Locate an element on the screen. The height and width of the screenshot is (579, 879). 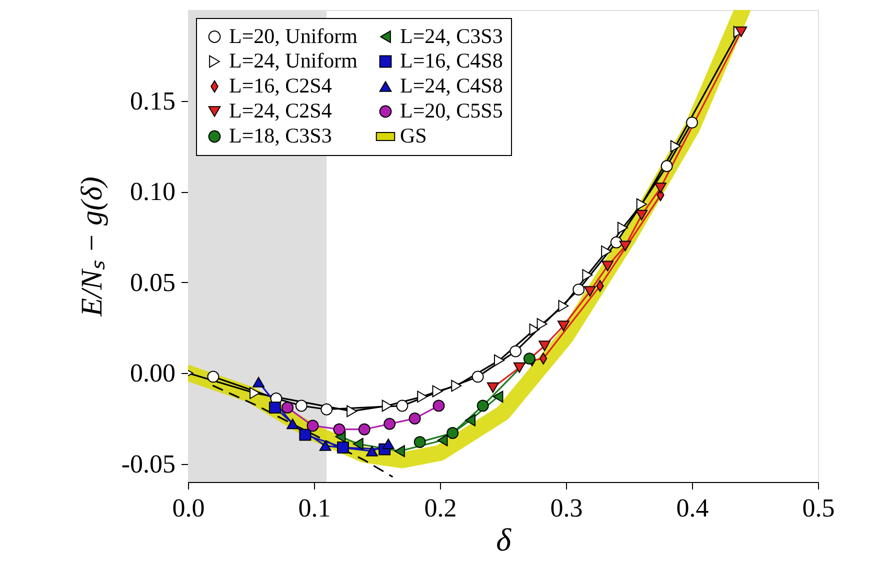
y-tick-label: 0.05 is located at coordinates (153, 282).